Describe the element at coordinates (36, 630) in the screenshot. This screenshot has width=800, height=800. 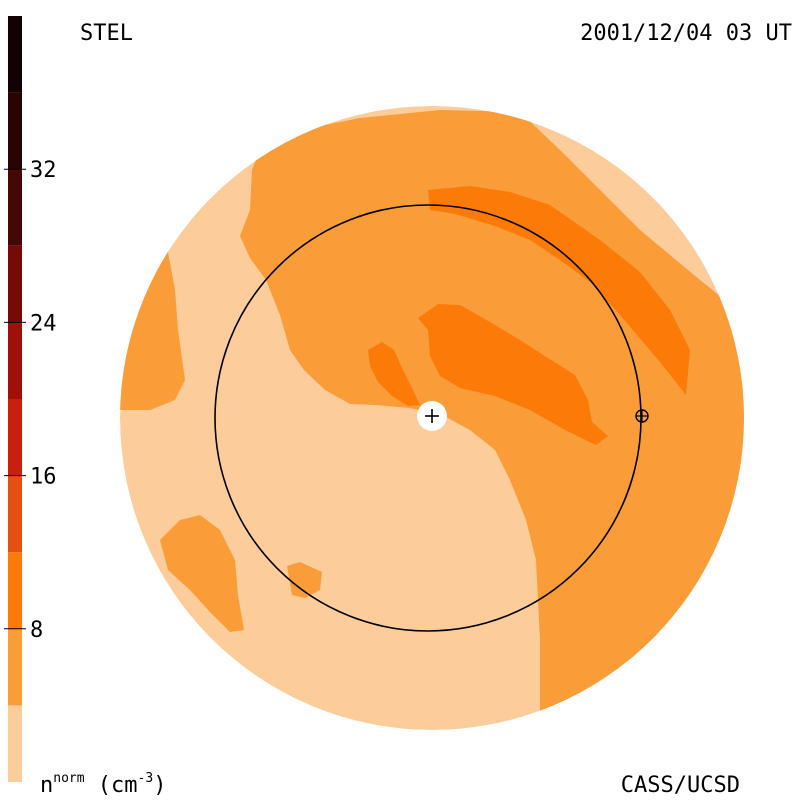
I see `colorbar-tick-label: 8` at that location.